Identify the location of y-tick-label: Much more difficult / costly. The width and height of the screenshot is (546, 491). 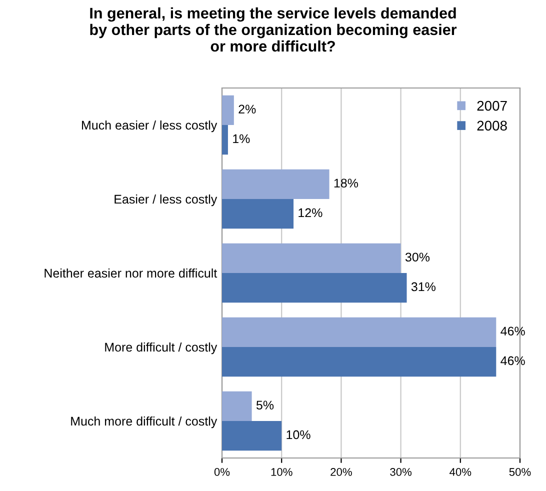
(144, 422).